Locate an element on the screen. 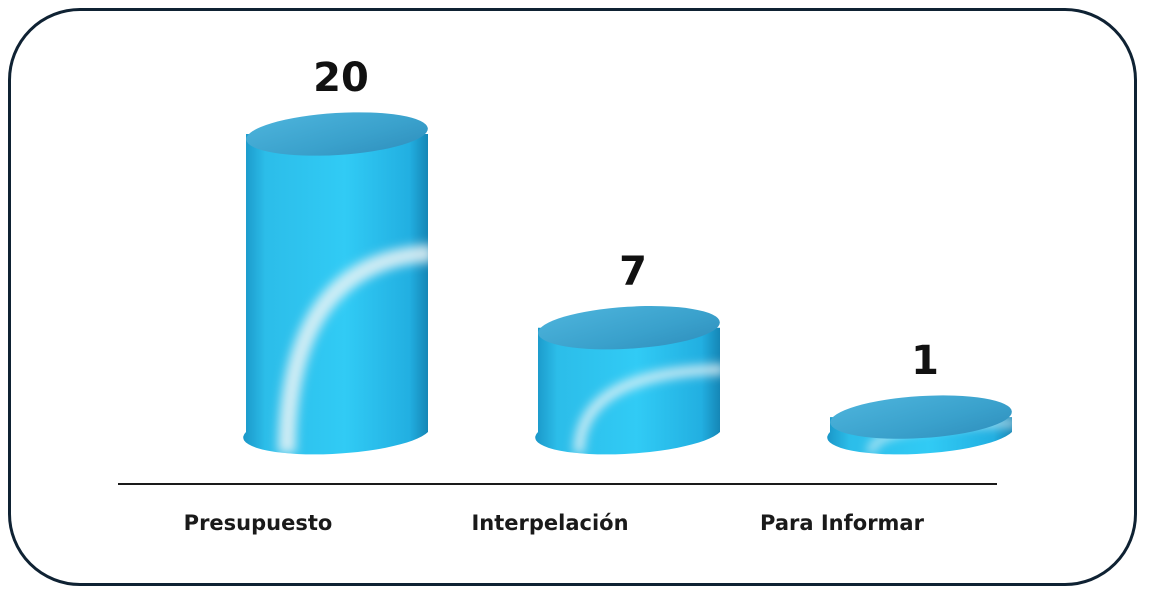  bar-presupuesto is located at coordinates (335, 283).